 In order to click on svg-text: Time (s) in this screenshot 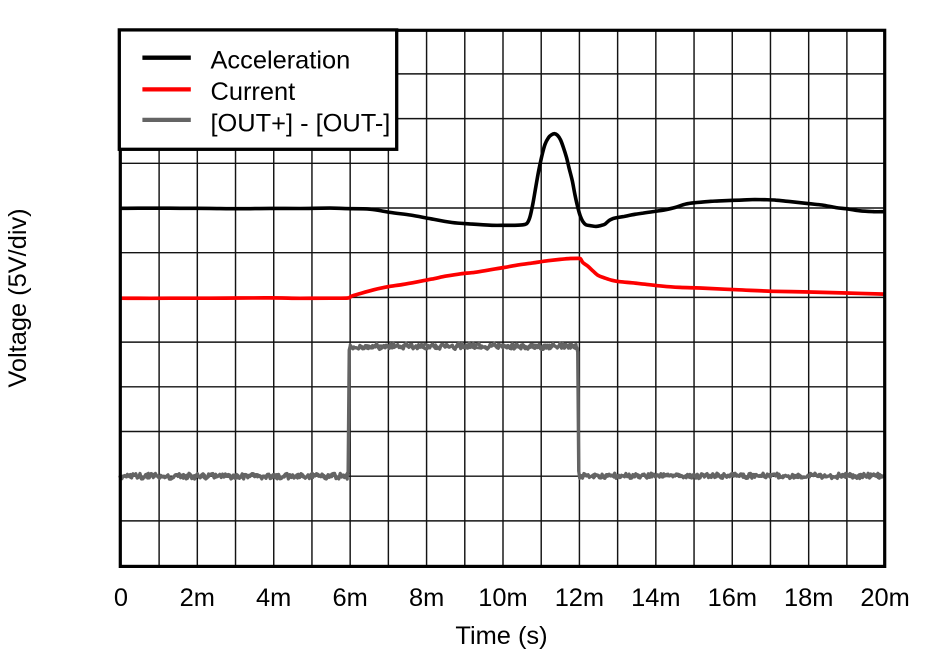, I will do `click(501, 636)`.